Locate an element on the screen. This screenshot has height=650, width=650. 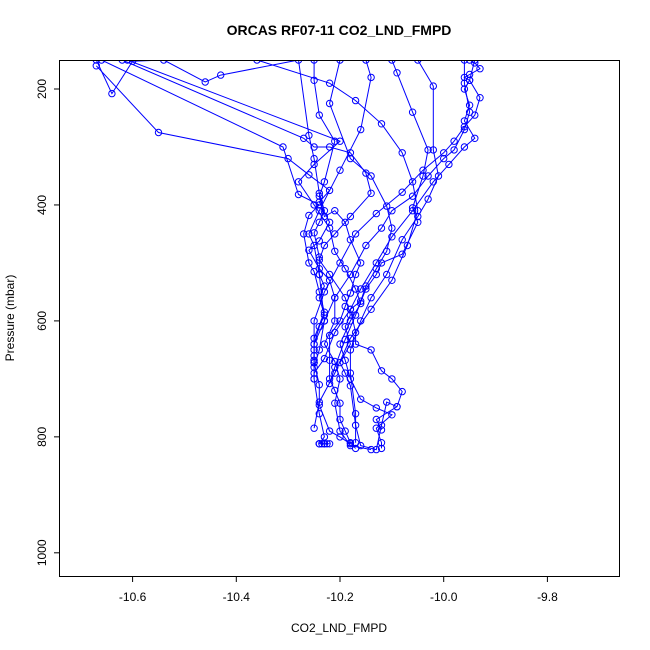
y-axis: 200 400 600 800 1000 is located at coordinates (47, 322).